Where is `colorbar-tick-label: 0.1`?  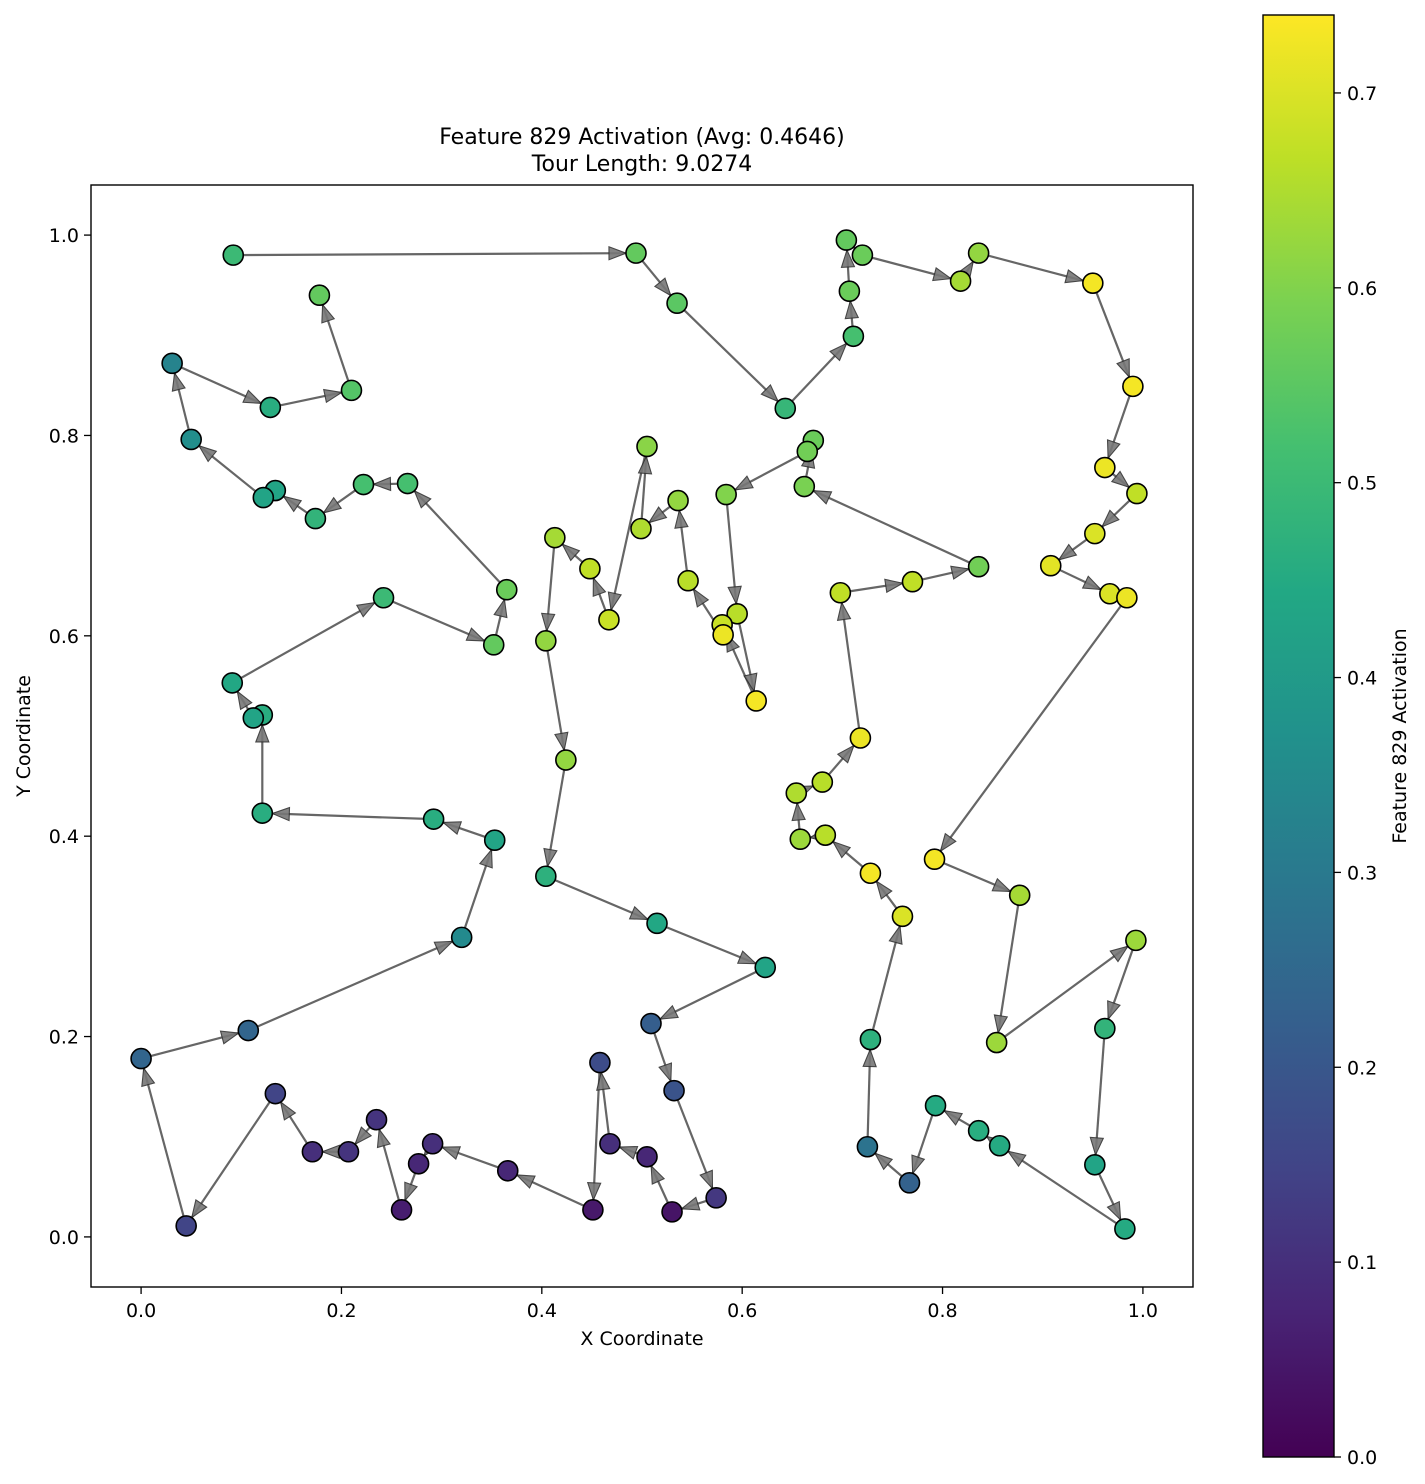
colorbar-tick-label: 0.1 is located at coordinates (1362, 1263).